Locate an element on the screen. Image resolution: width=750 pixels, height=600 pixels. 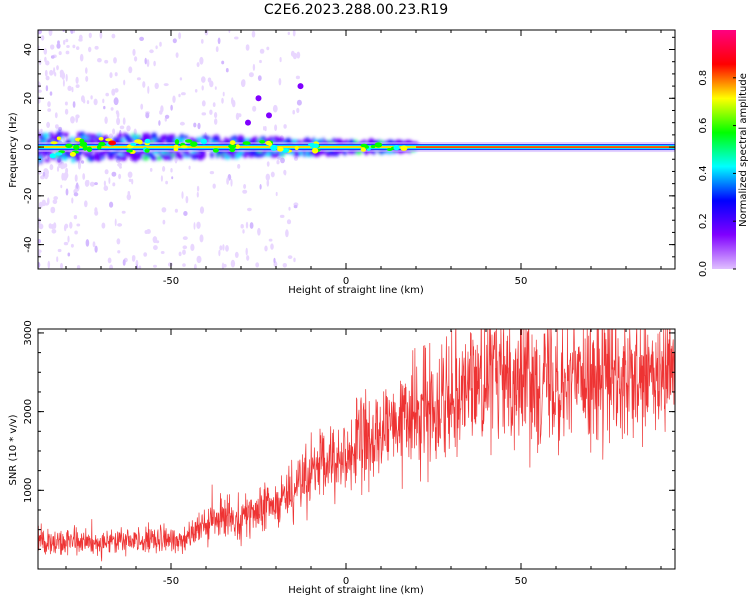
spectrogram-xtick-label: -50 is located at coordinates (171, 281).